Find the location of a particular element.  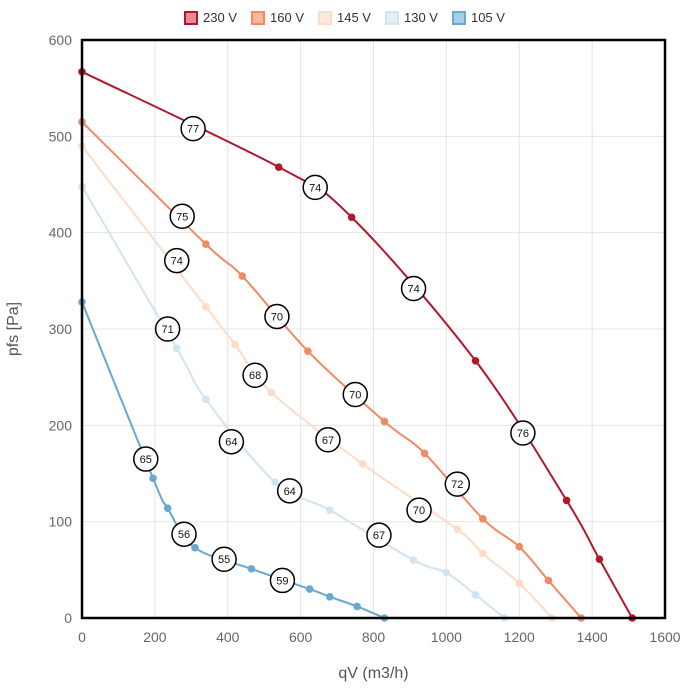

noise-level-badge: 65 is located at coordinates (146, 459).